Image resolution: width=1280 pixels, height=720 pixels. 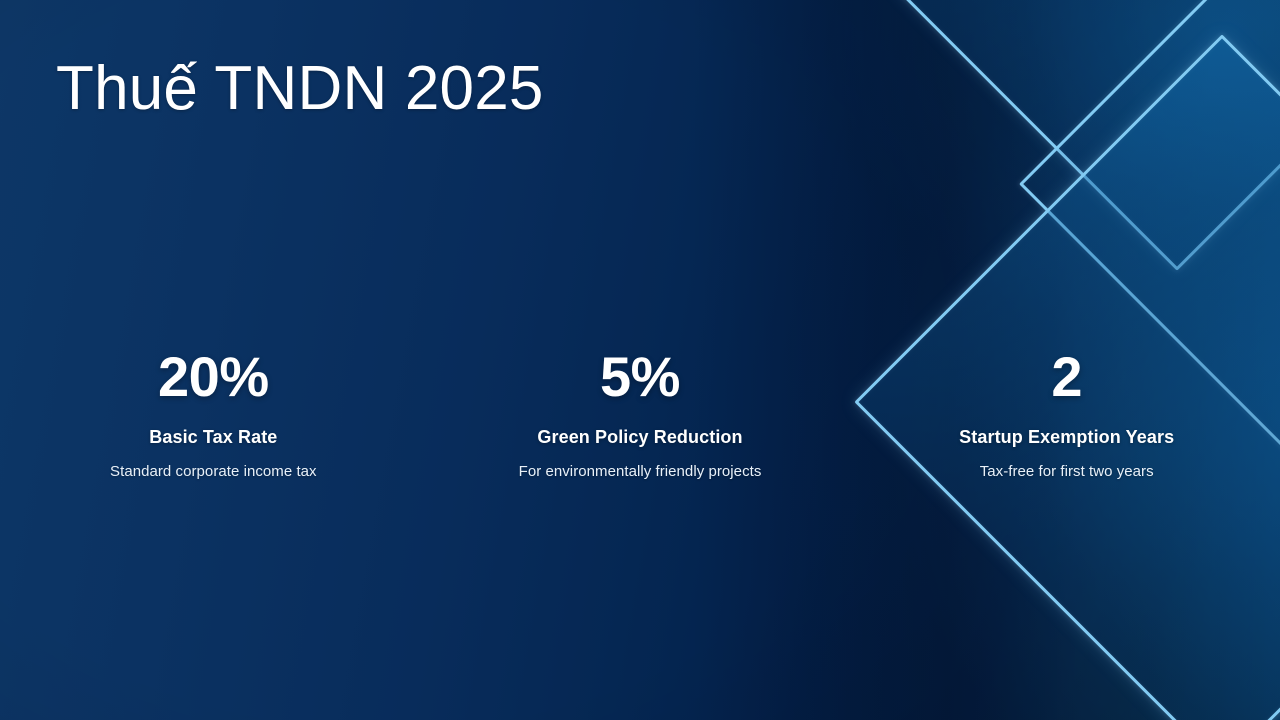 What do you see at coordinates (300, 88) in the screenshot?
I see `slide-title: Thuế TNDN 2025` at bounding box center [300, 88].